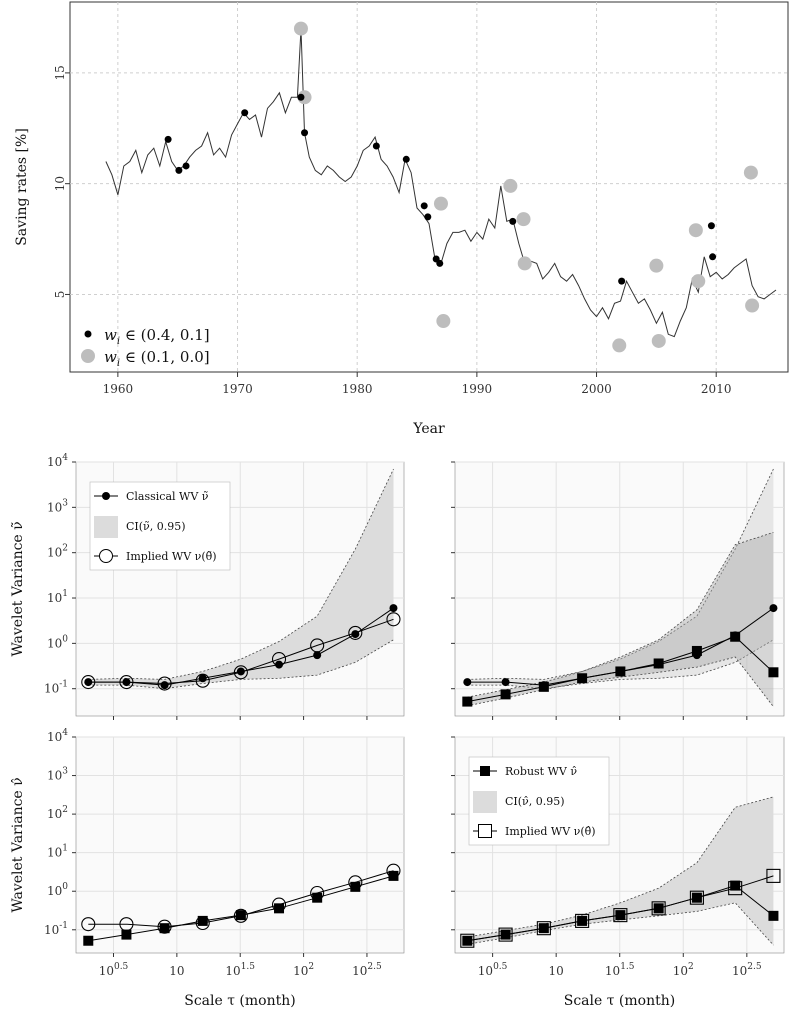  Describe the element at coordinates (65, 458) in the screenshot. I see `wv-ytick-label-exp: 4` at that location.